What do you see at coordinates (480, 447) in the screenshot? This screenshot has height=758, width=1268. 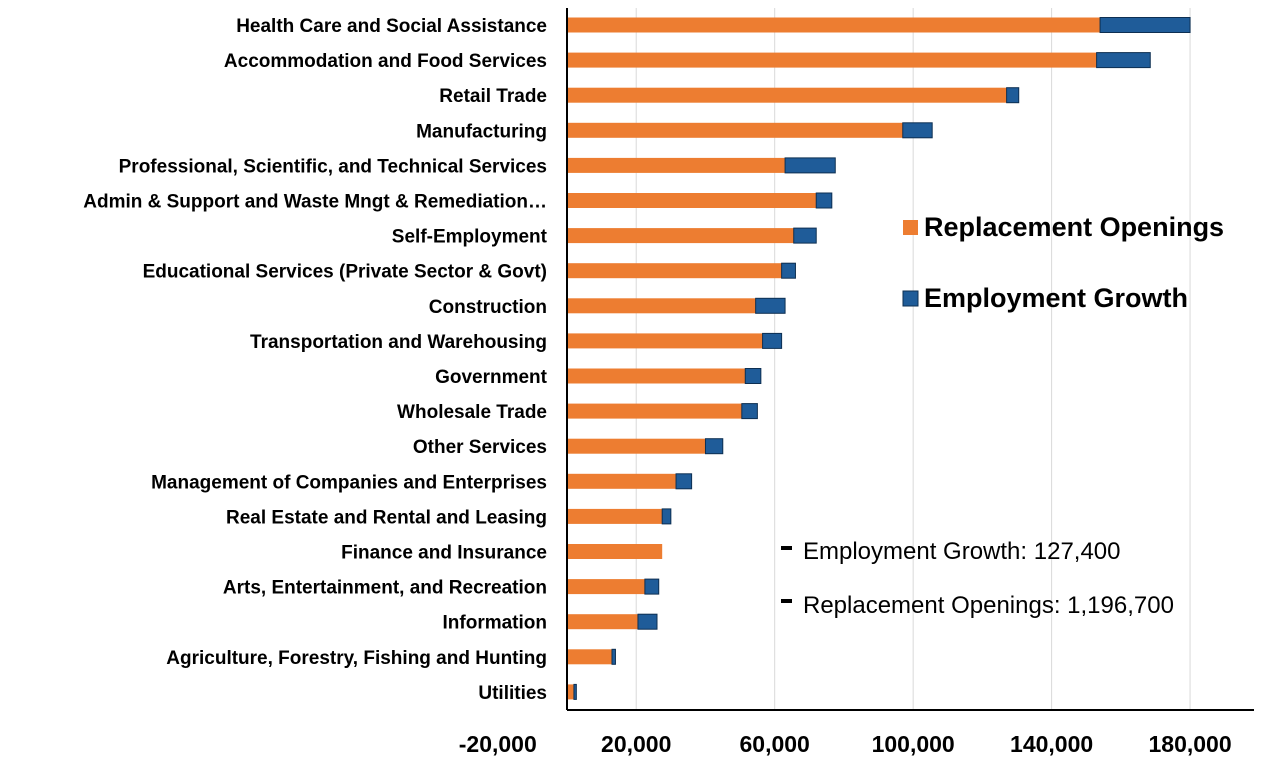 I see `category-label-12: Other Services` at bounding box center [480, 447].